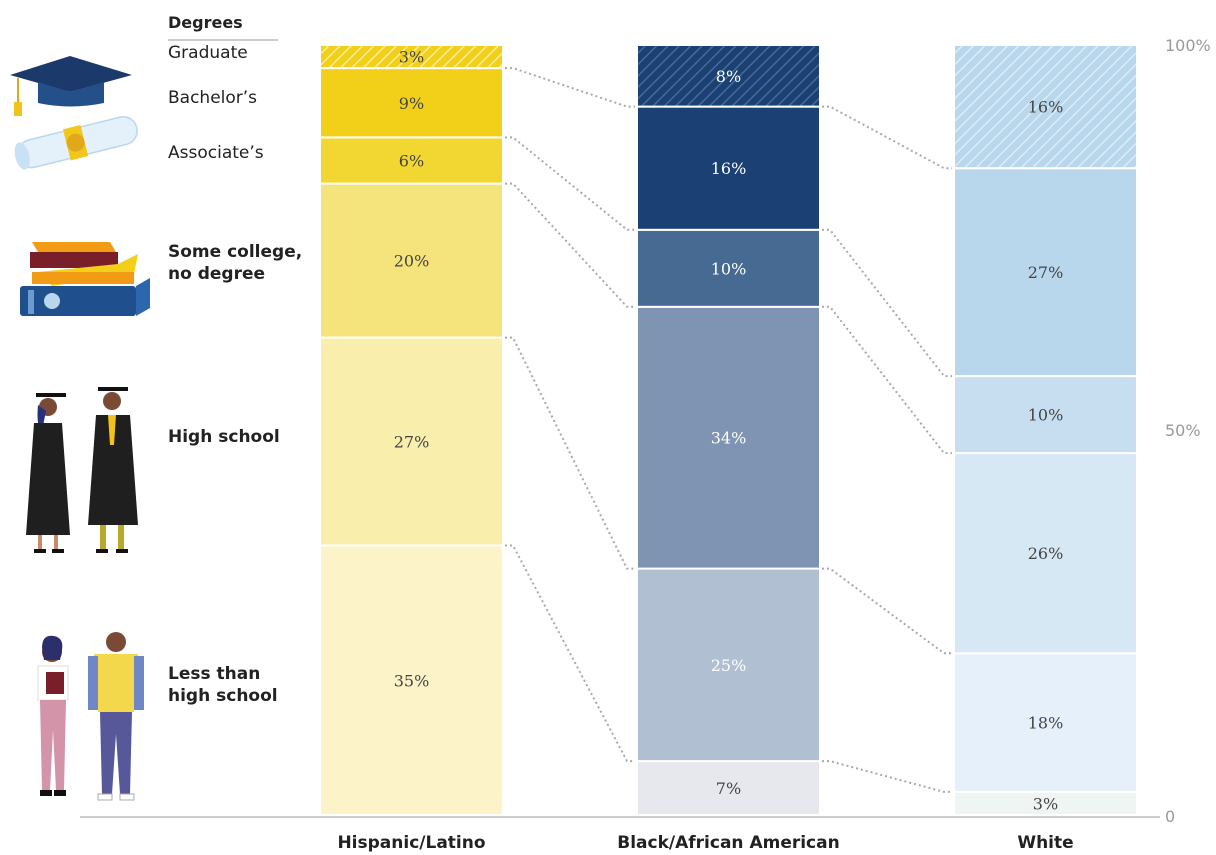 The image size is (1216, 855). Describe the element at coordinates (235, 263) in the screenshot. I see `level-label-some_college: Some college, no degree` at that location.